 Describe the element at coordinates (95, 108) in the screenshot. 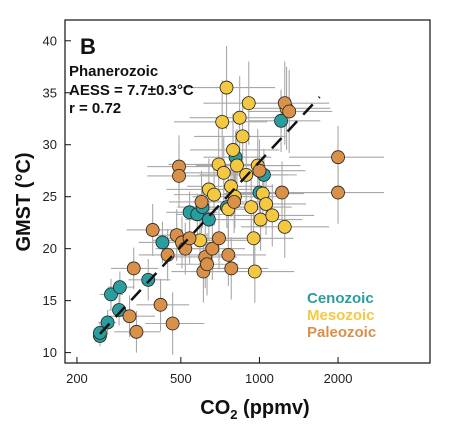

I see `correlation-annotation: r = 0.72` at that location.